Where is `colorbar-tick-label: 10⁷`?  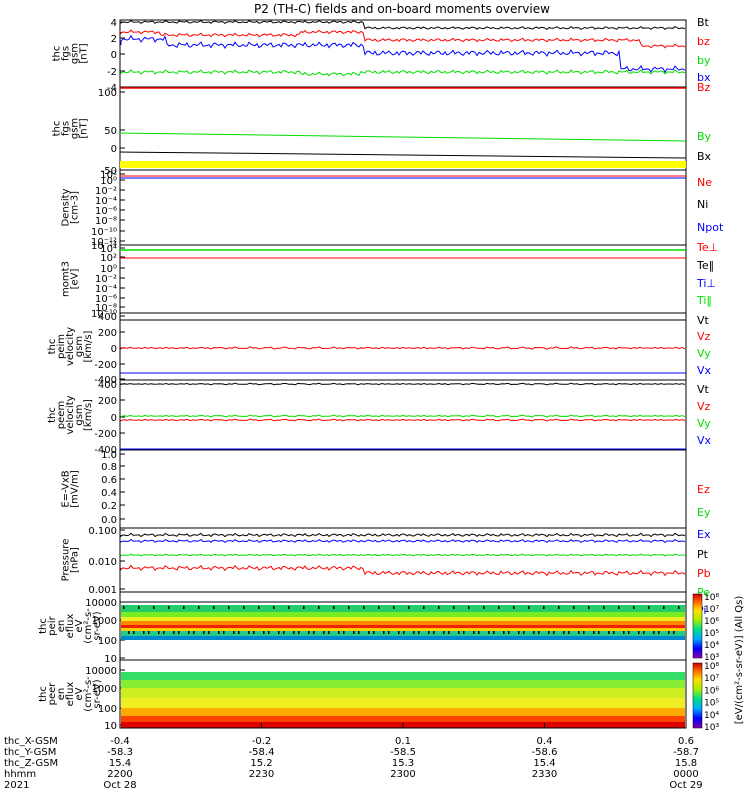
colorbar-tick-label: 10⁷ is located at coordinates (711, 610).